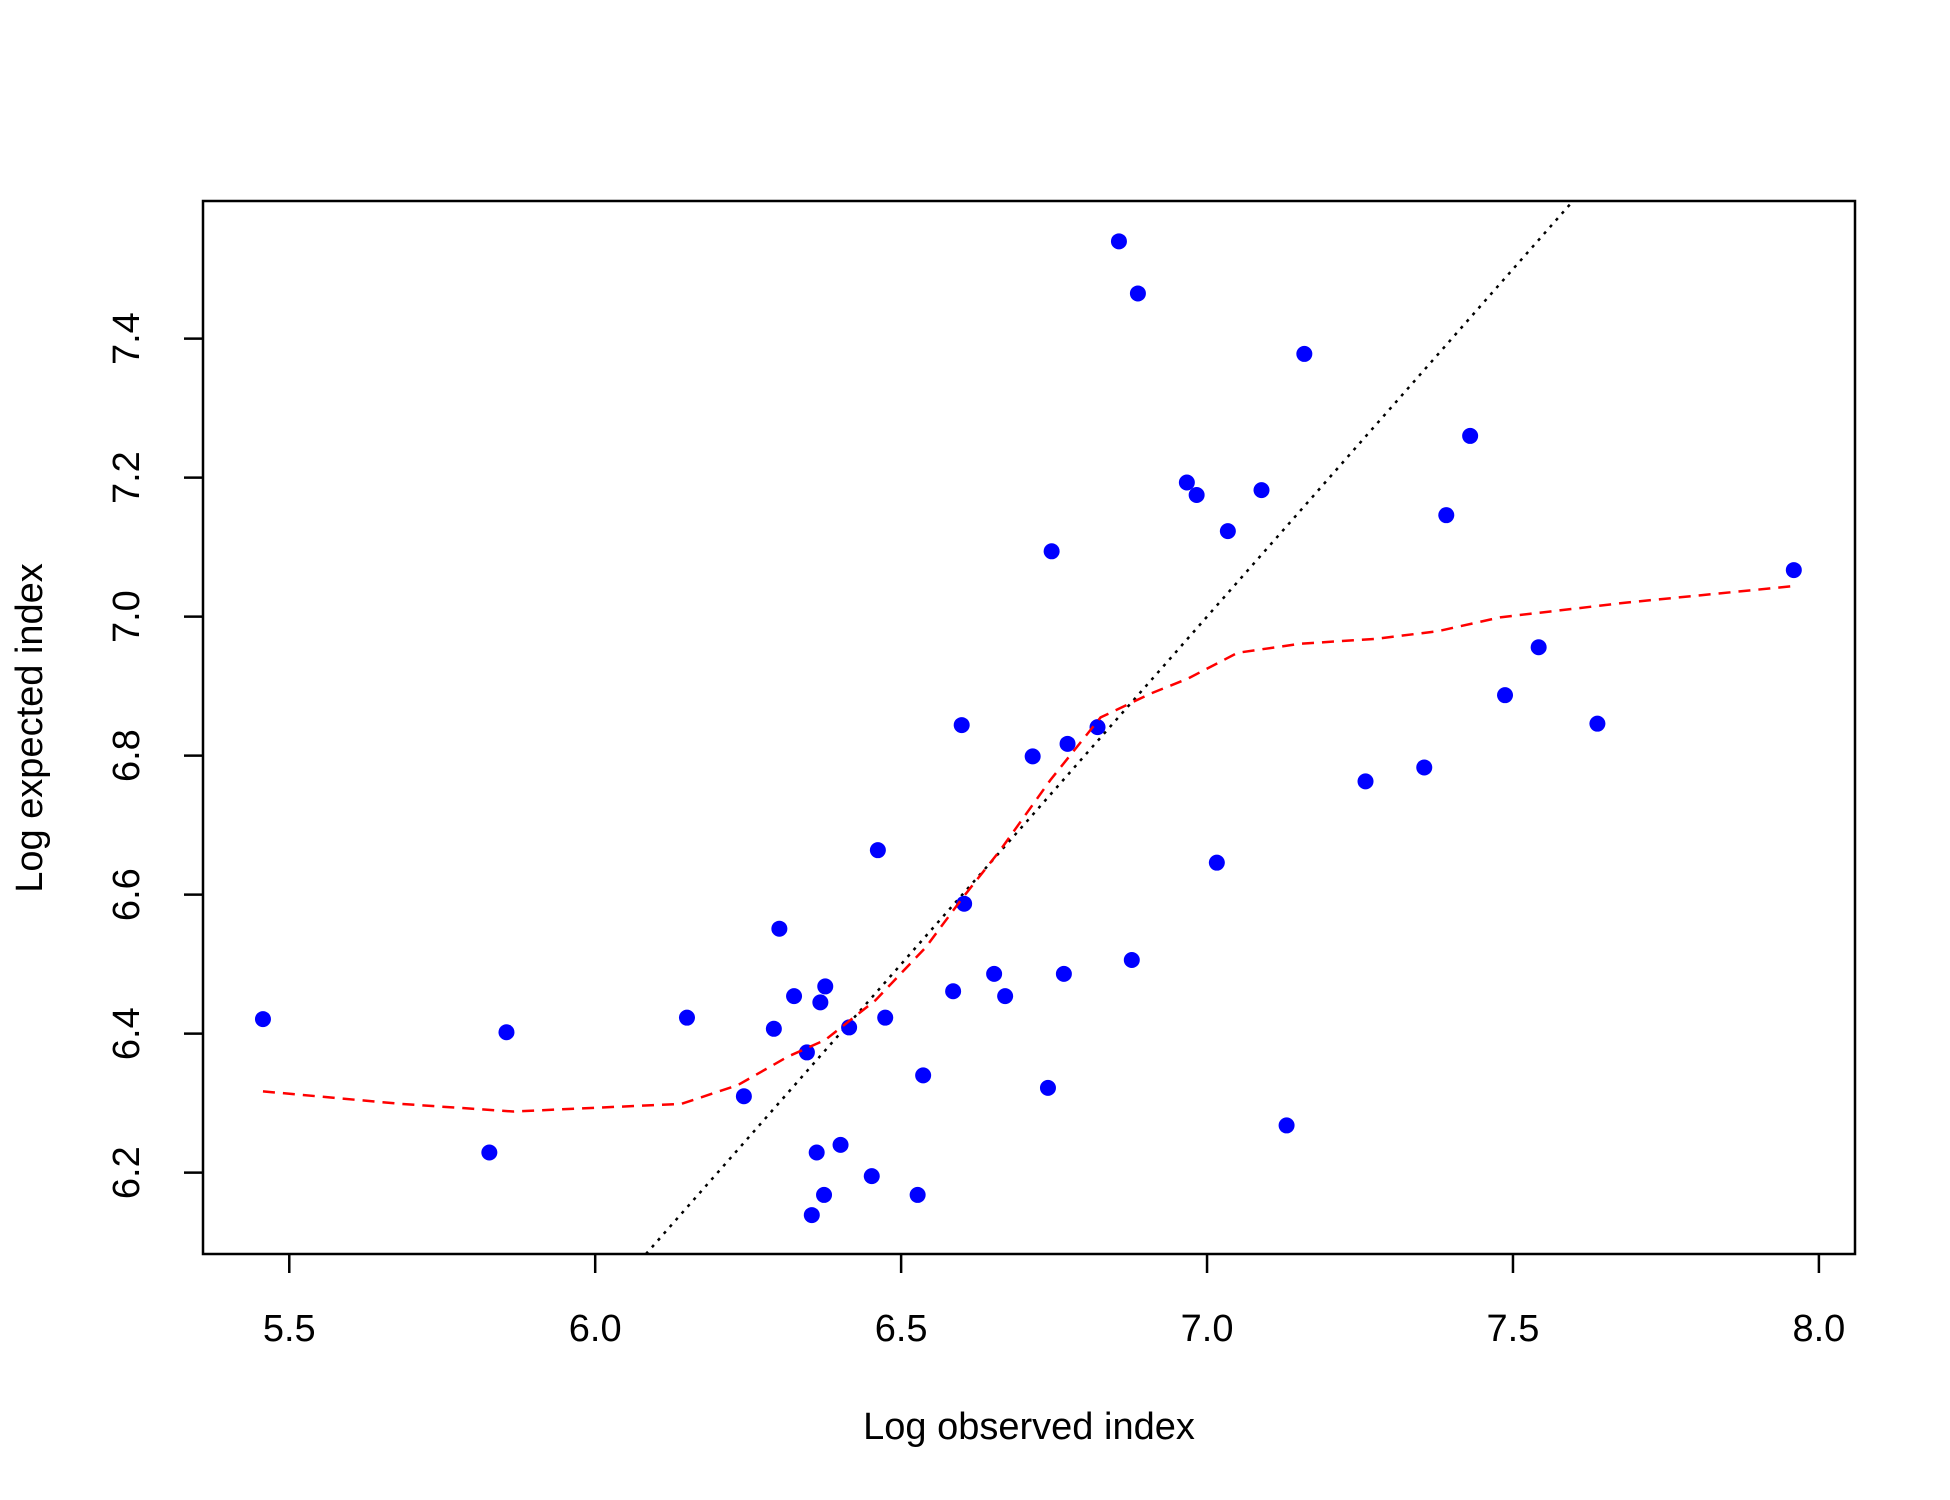 The image size is (1950, 1500). I want to click on y-tick-label: 6.2, so click(127, 1172).